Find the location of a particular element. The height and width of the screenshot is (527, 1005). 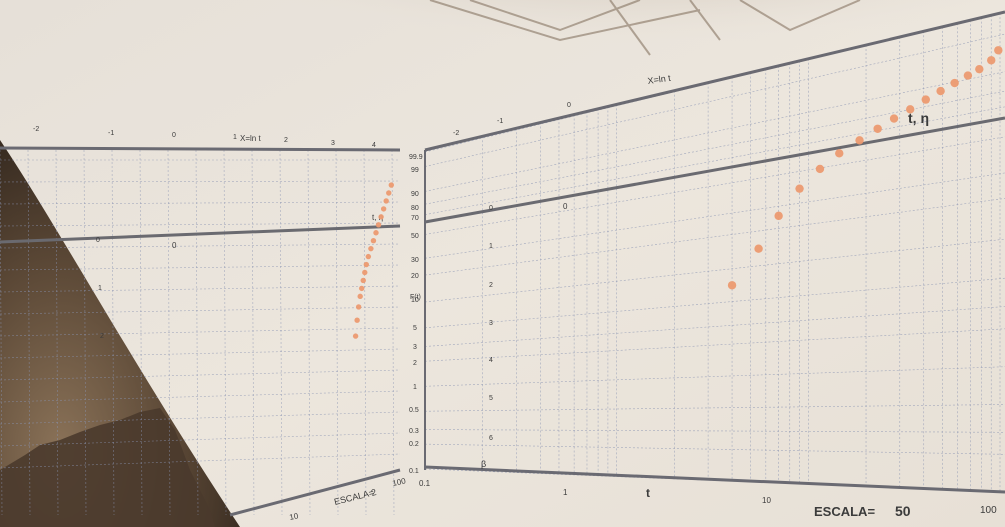

right-x-axis-title: t is located at coordinates (648, 493).